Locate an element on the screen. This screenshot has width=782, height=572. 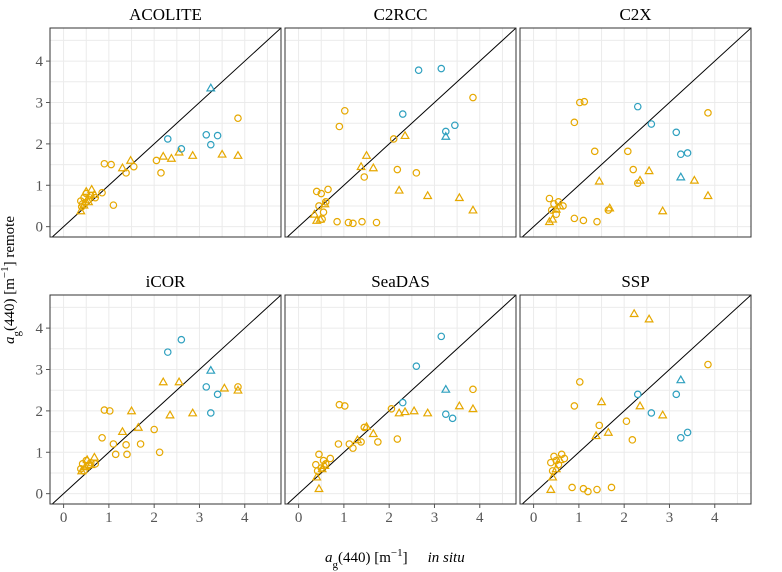
panel-ssp: SSP 0 1 2 3 4 is located at coordinates (635, 399).